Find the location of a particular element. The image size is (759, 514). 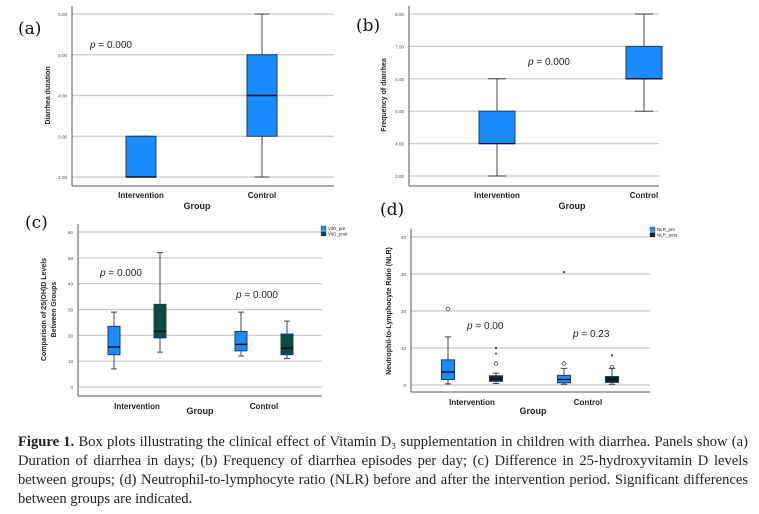

y-tick-label: 50 is located at coordinates (71, 258).